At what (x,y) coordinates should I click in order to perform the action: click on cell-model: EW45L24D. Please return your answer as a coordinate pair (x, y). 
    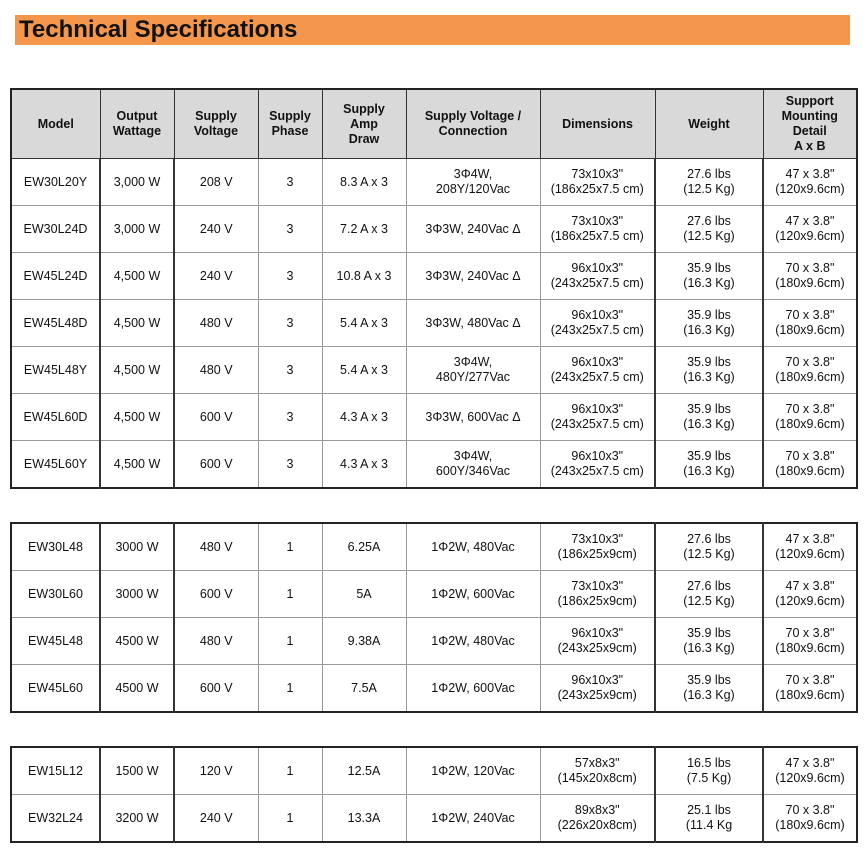
    Looking at the image, I should click on (55, 276).